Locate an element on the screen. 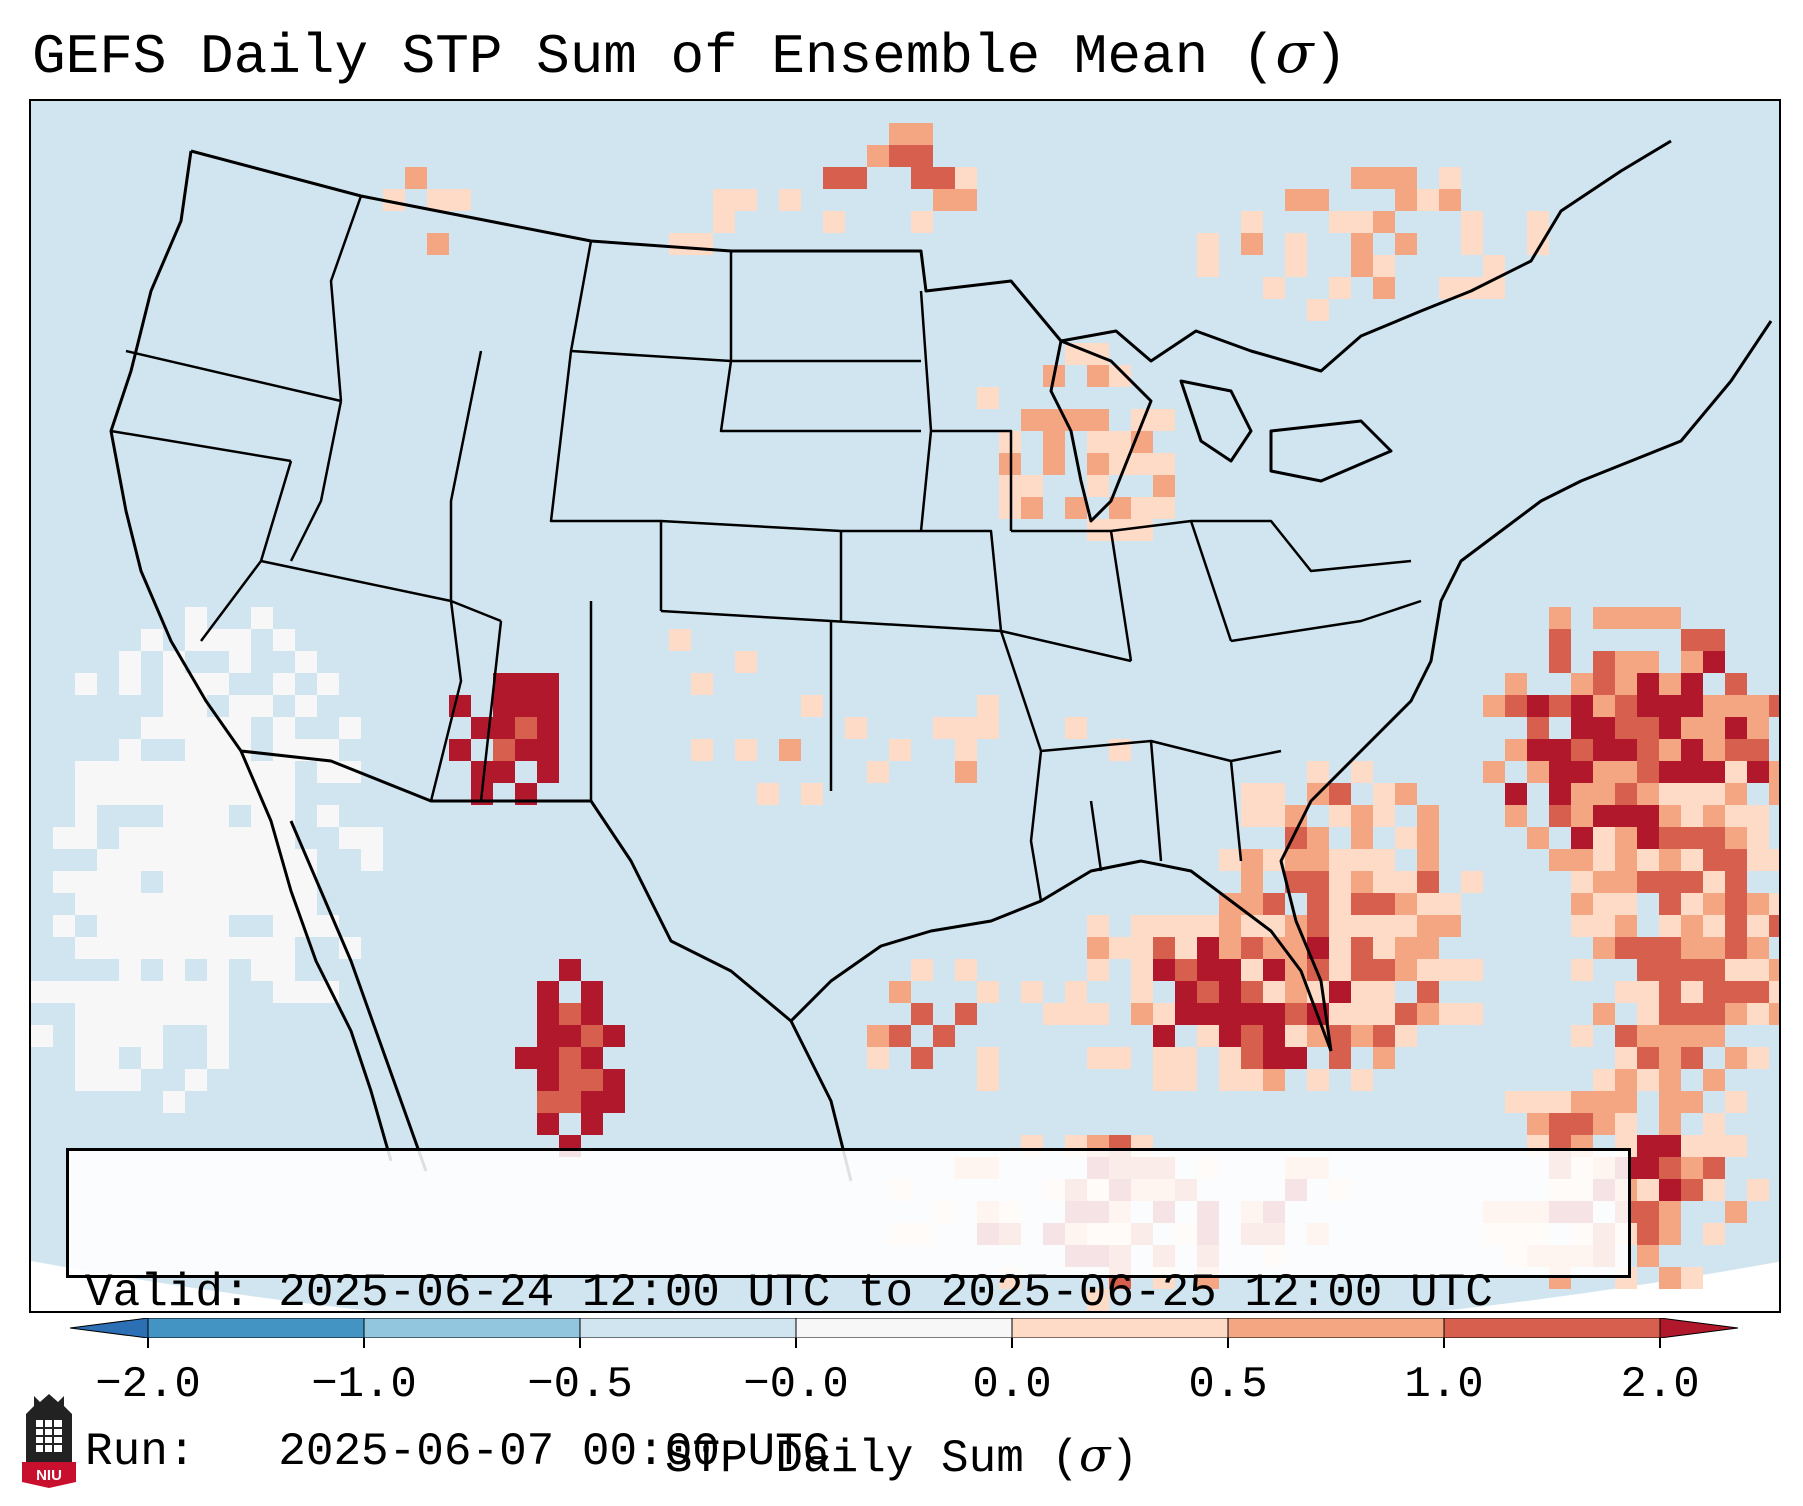 The image size is (1803, 1506). colorbar-label-suffix: ) is located at coordinates (1124, 1459).